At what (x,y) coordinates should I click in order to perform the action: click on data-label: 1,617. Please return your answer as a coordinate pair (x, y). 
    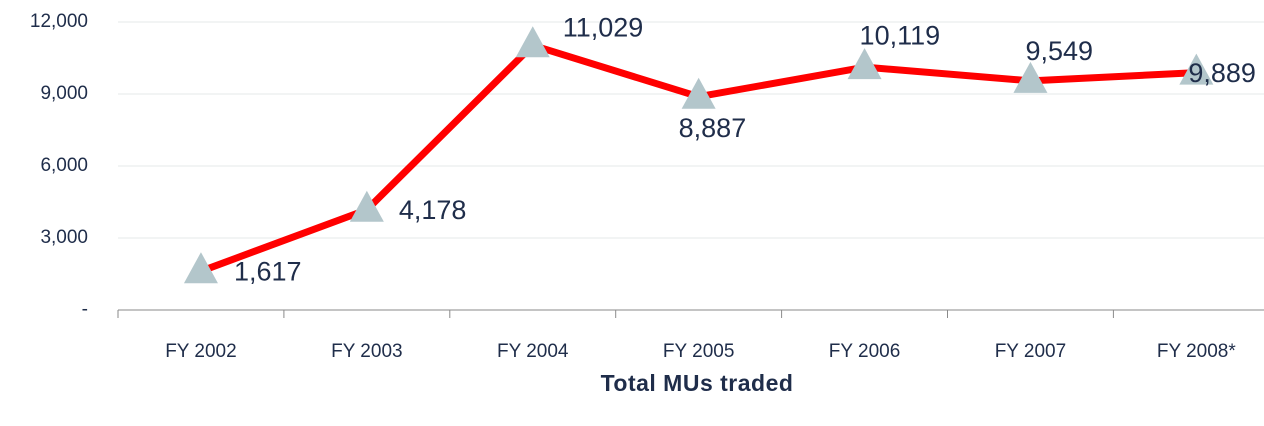
    Looking at the image, I should click on (268, 271).